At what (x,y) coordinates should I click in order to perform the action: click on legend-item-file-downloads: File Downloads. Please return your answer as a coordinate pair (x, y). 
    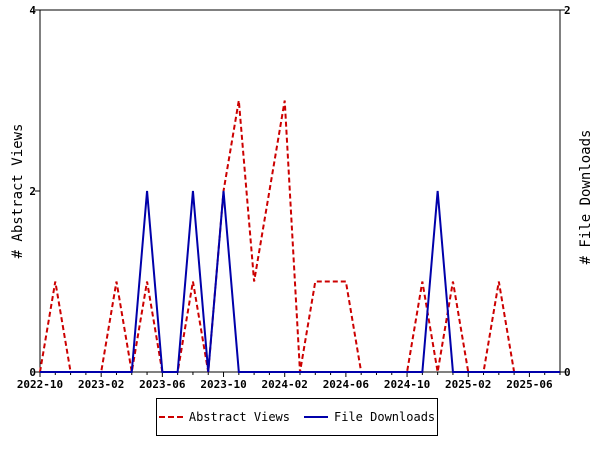
    Looking at the image, I should click on (369, 417).